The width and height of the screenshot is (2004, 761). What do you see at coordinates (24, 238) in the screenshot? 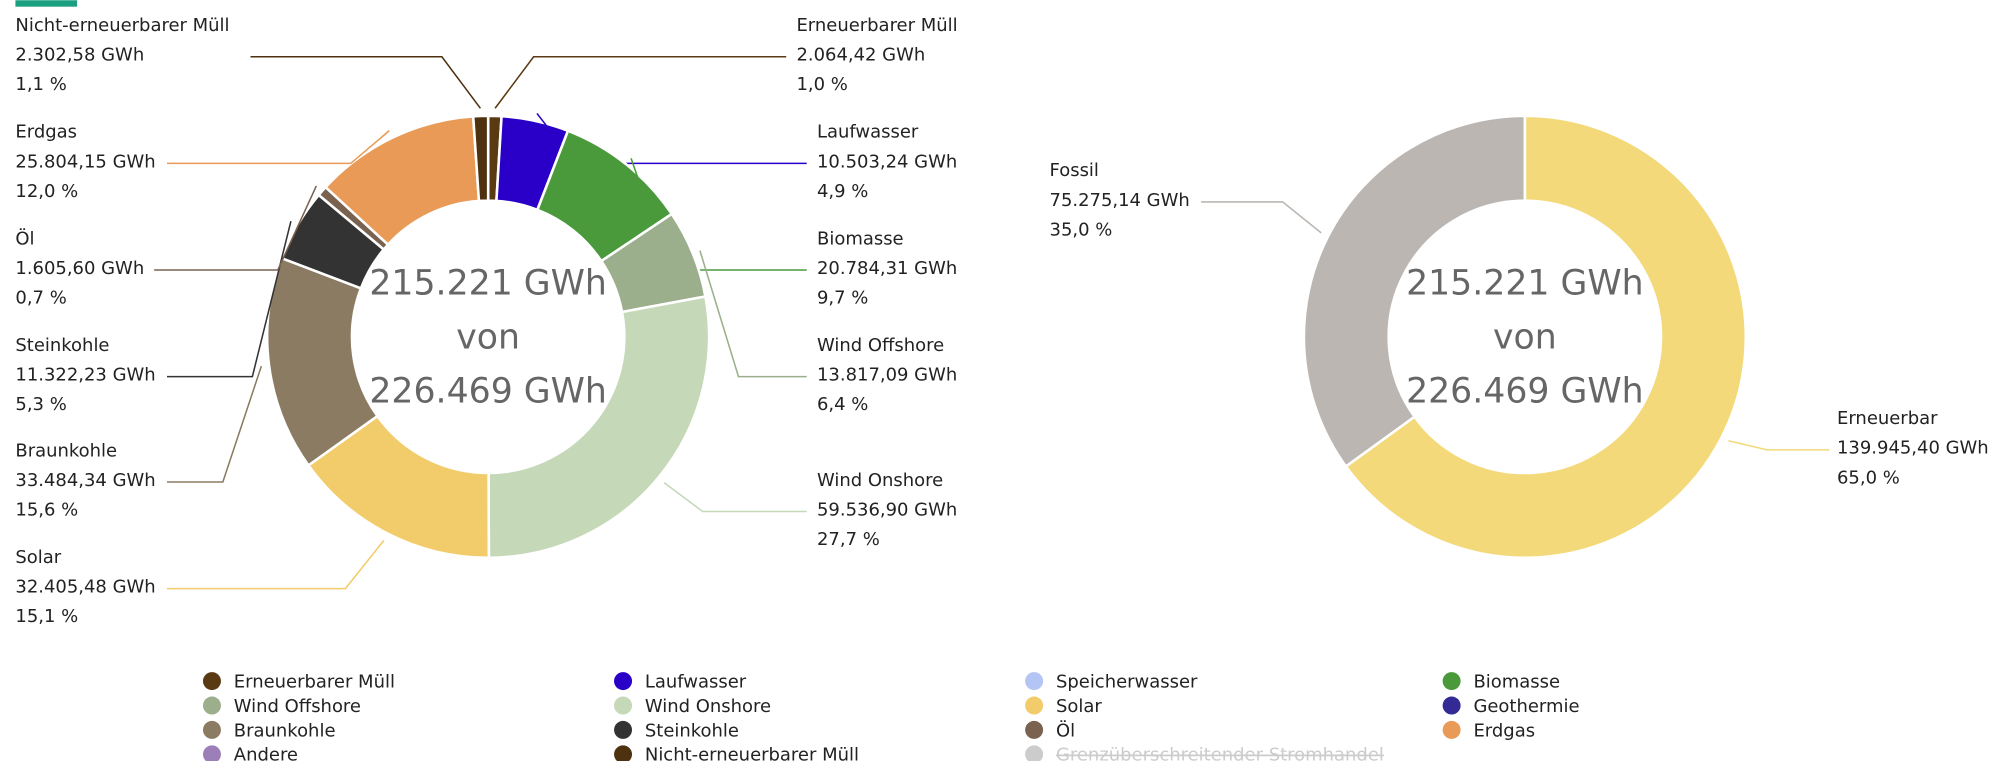
I see `slice-label-name: Öl` at bounding box center [24, 238].